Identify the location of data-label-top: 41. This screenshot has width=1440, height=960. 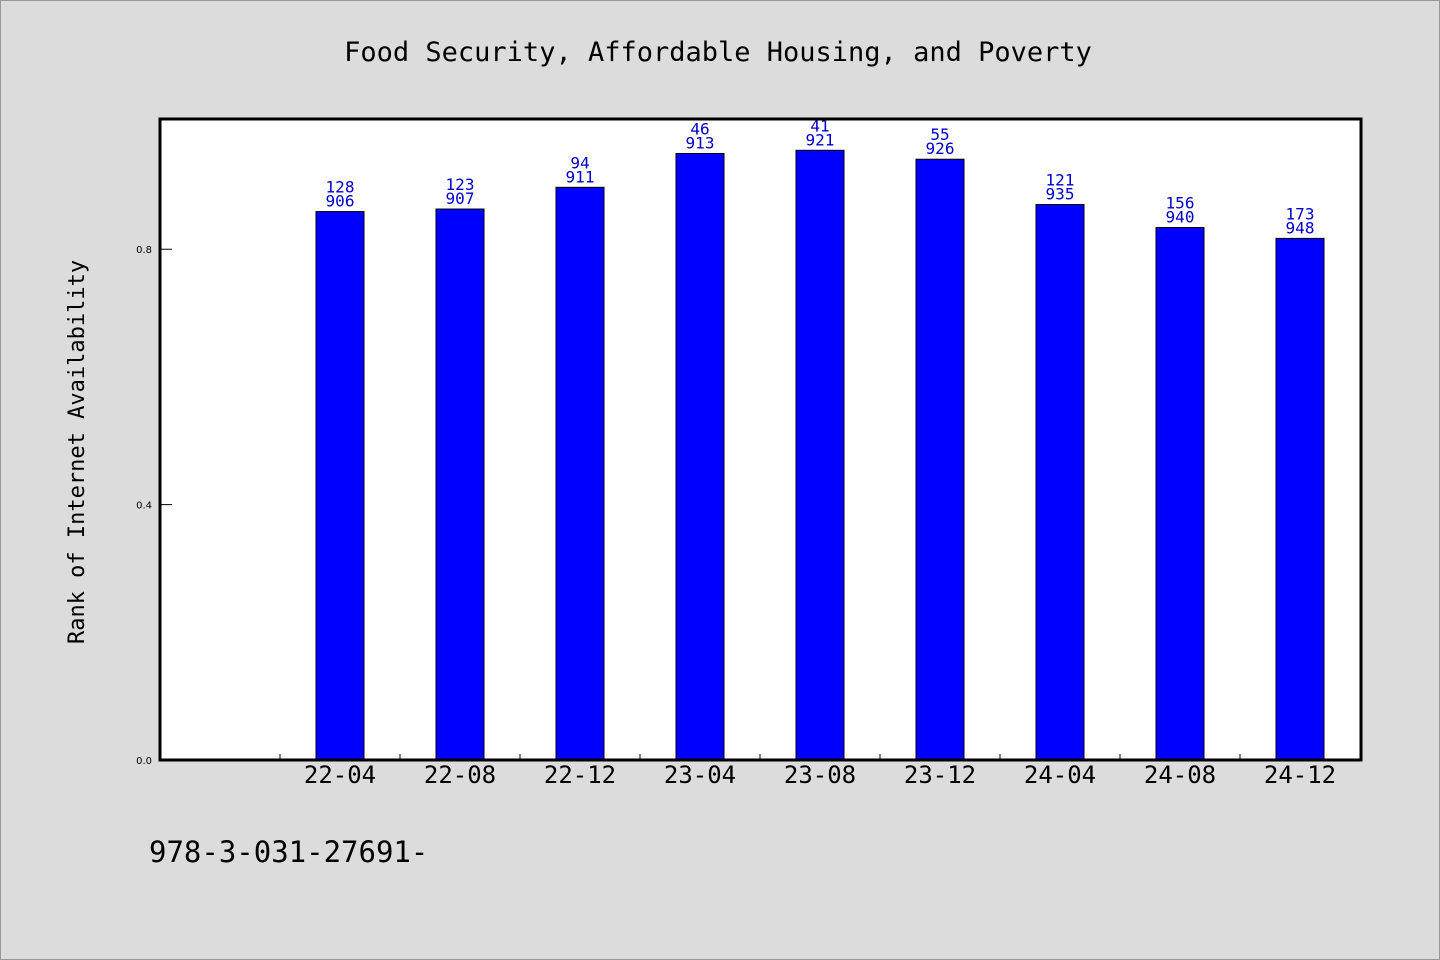
(819, 125).